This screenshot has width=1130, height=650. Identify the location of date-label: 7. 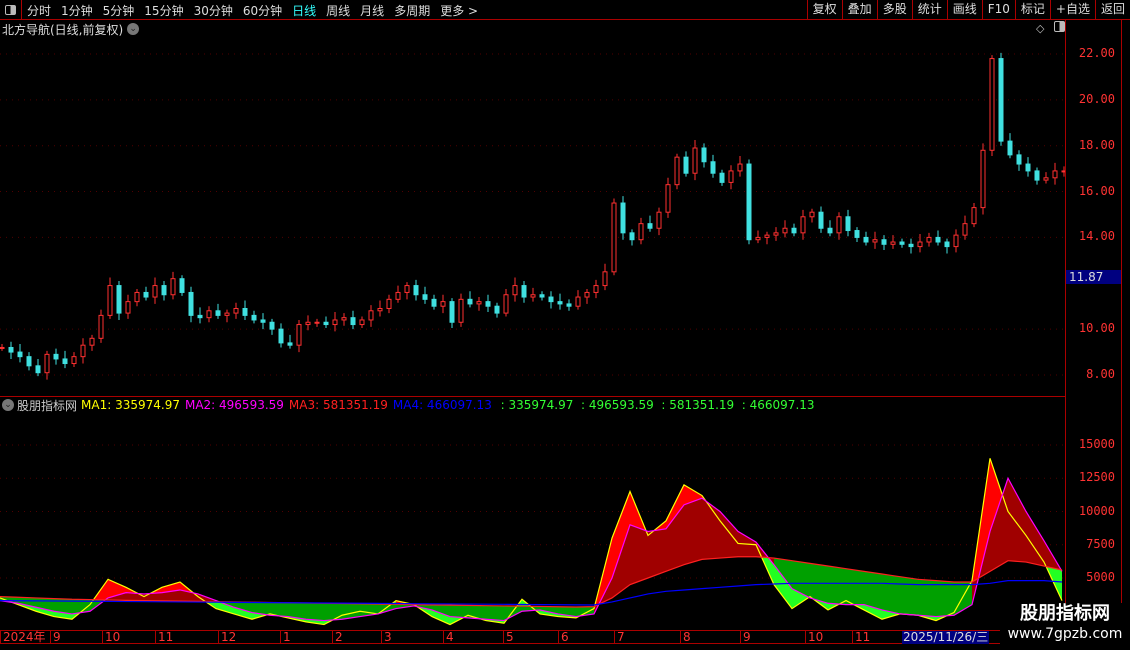
(619, 637).